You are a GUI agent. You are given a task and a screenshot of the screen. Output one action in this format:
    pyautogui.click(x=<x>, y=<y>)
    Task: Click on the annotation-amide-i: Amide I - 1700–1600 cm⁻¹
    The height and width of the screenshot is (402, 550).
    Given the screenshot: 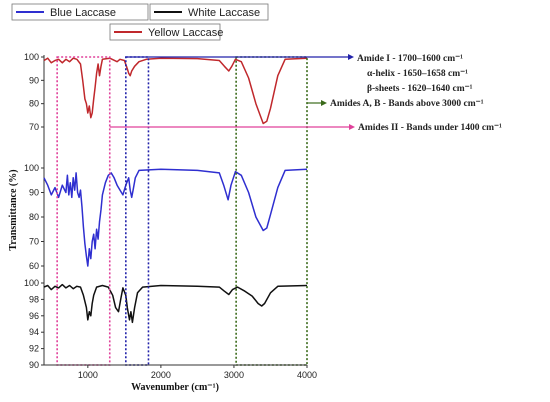 What is the action you would take?
    pyautogui.click(x=410, y=59)
    